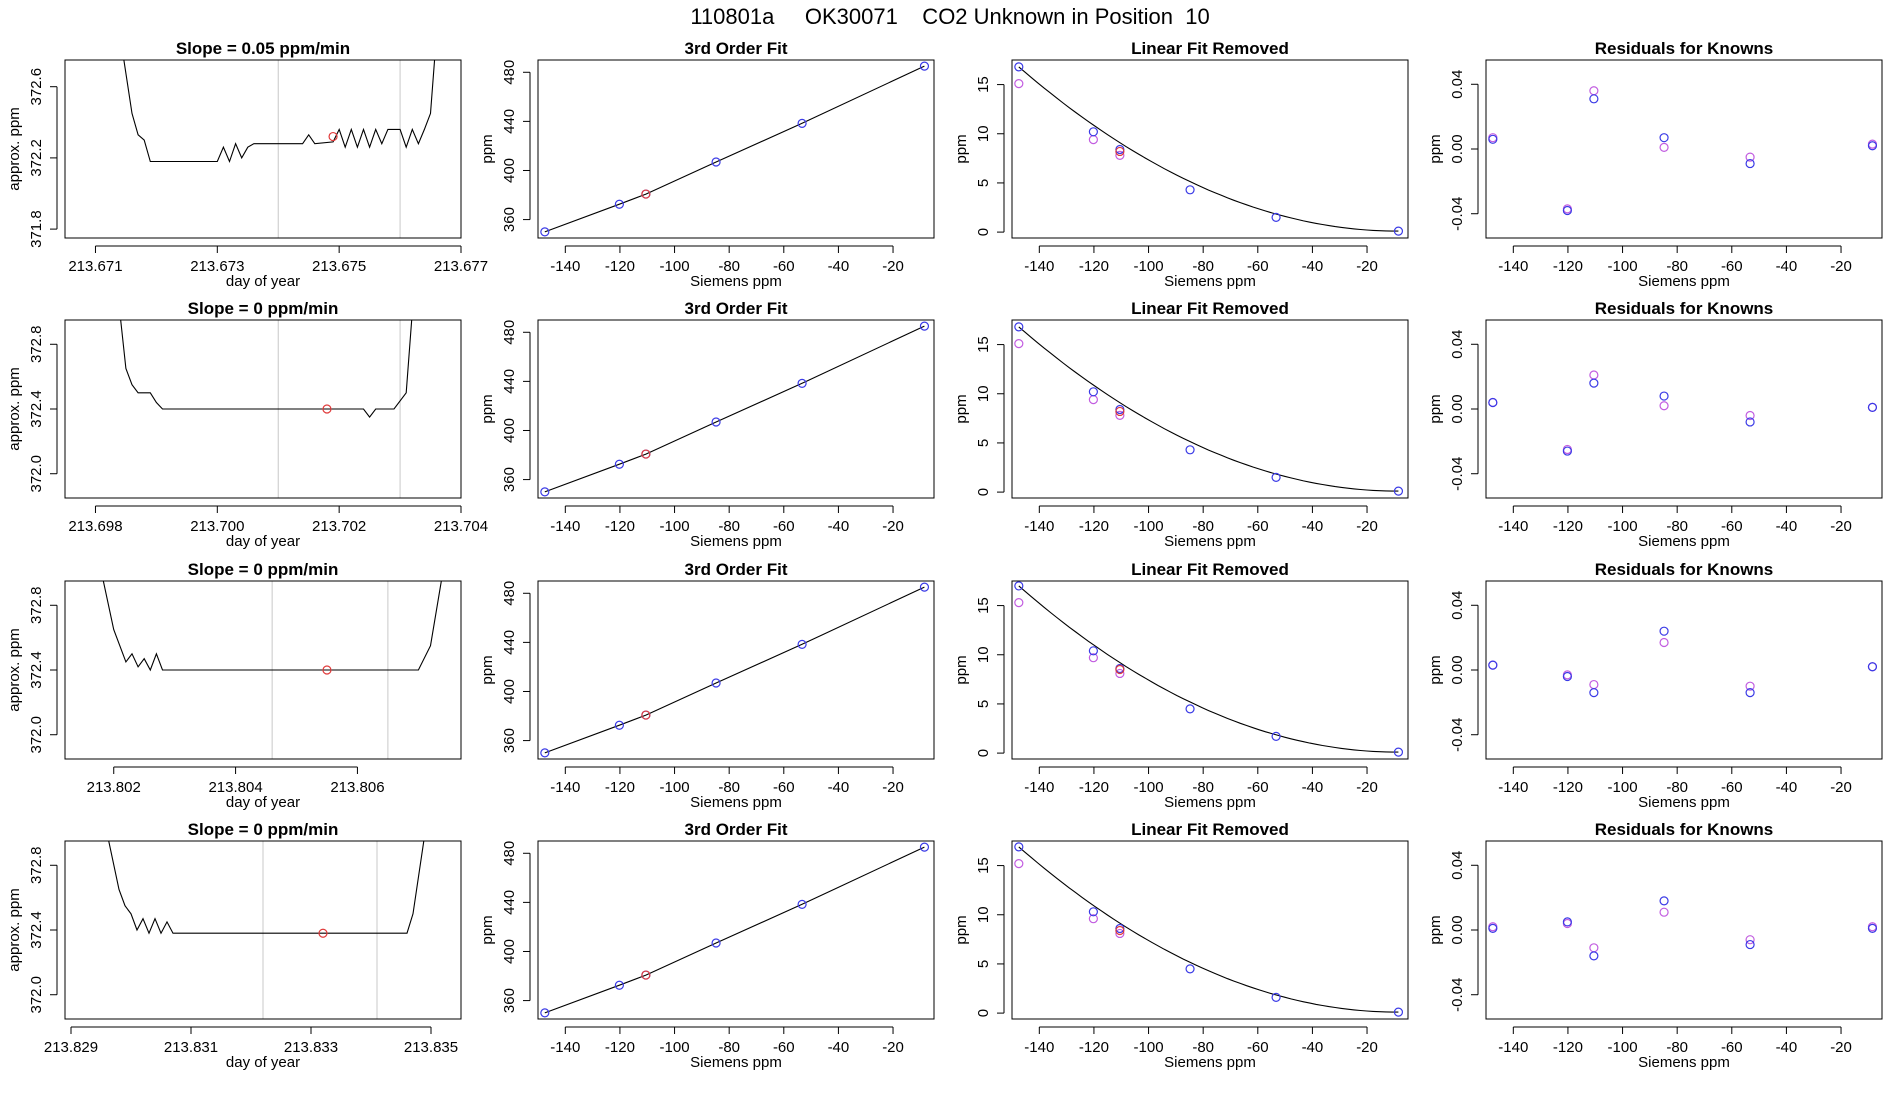  I want to click on y-tick-label: 372.4, so click(36, 930).